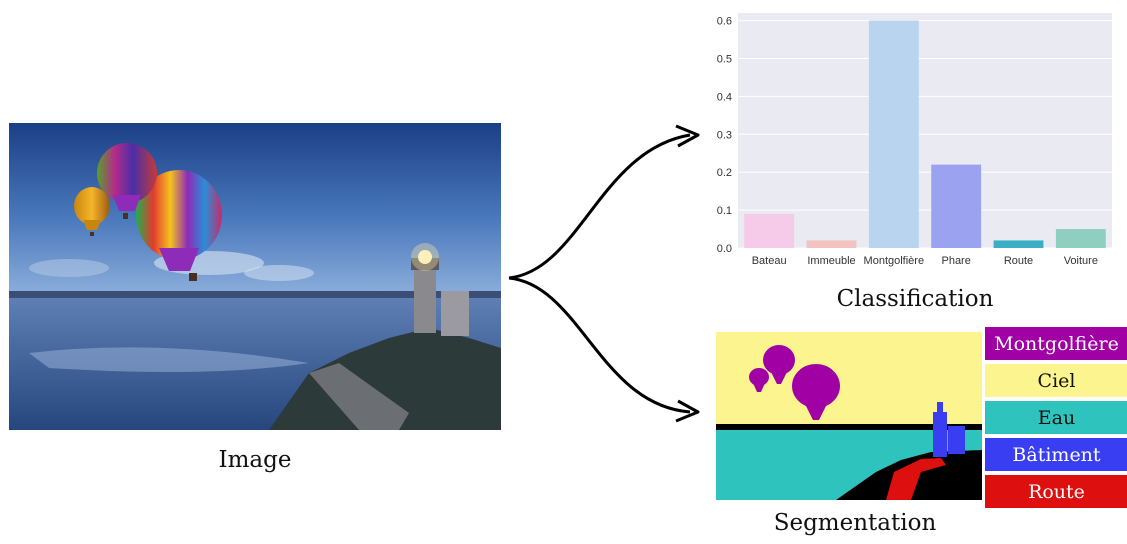 The image size is (1127, 544). I want to click on x-tick-label: Route, so click(1018, 261).